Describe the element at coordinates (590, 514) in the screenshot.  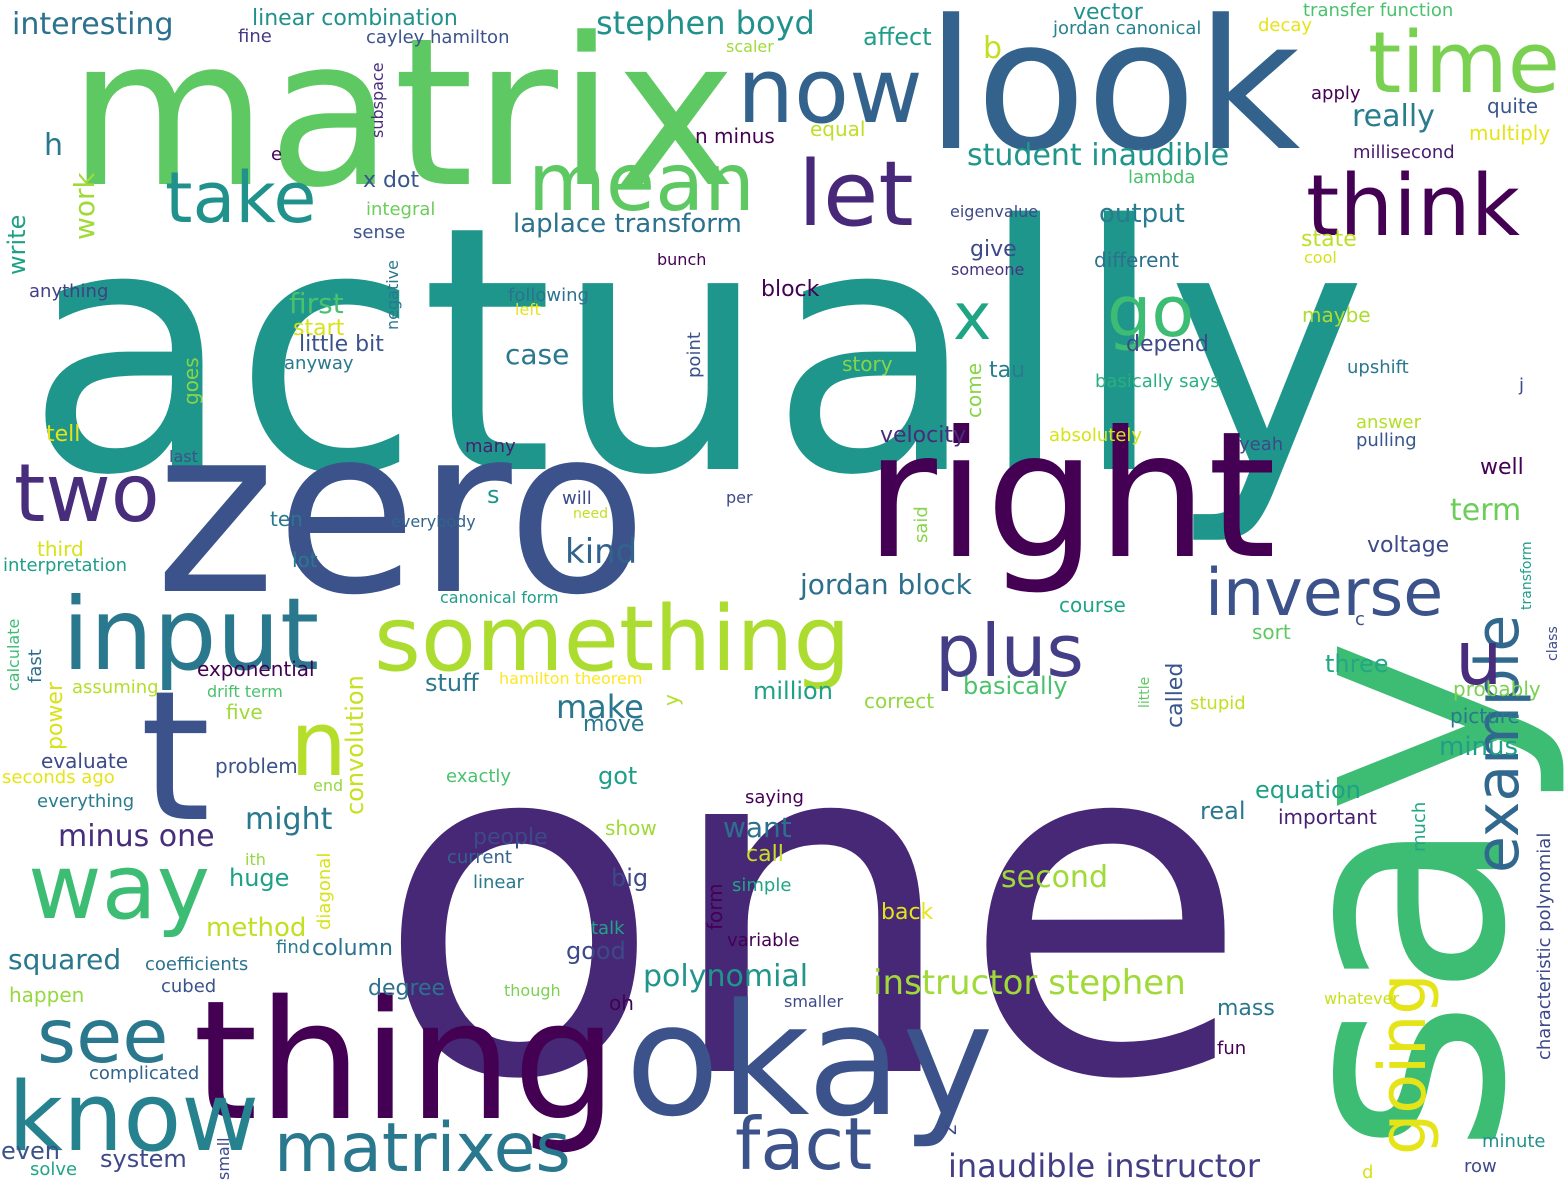
I see `word-need: need` at that location.